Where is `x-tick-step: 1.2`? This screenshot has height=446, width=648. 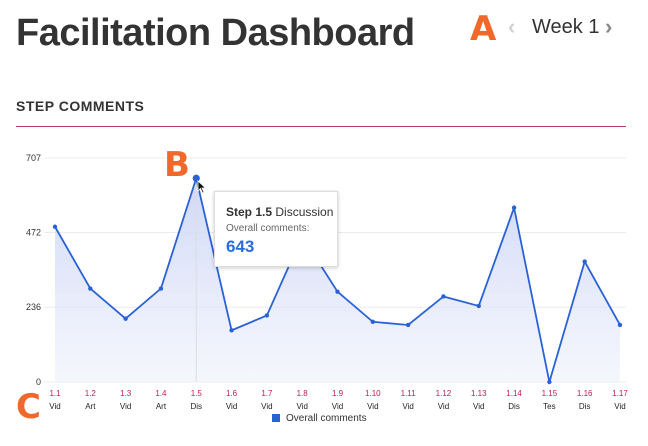 x-tick-step: 1.2 is located at coordinates (91, 393).